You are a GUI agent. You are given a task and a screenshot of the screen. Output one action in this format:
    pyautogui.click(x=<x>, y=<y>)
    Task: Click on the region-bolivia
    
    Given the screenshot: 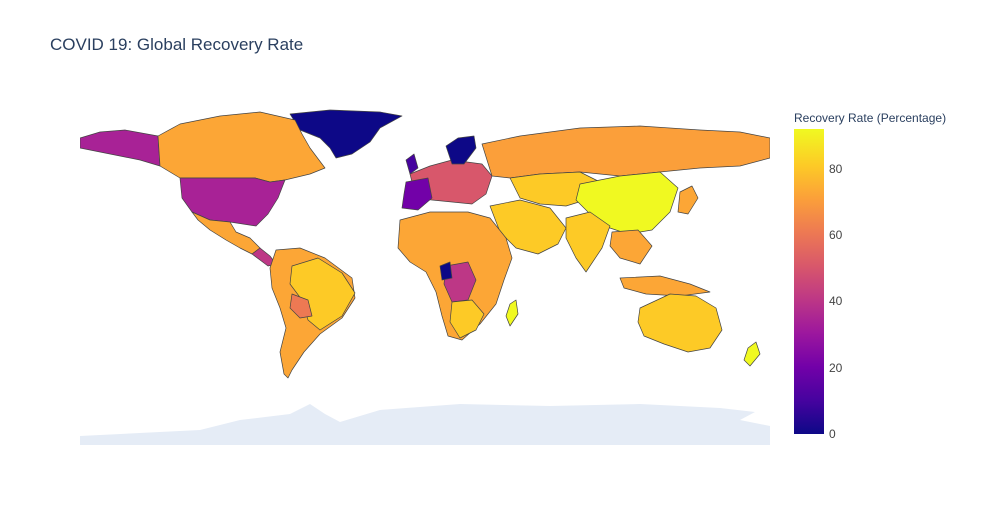 What is the action you would take?
    pyautogui.click(x=301, y=306)
    